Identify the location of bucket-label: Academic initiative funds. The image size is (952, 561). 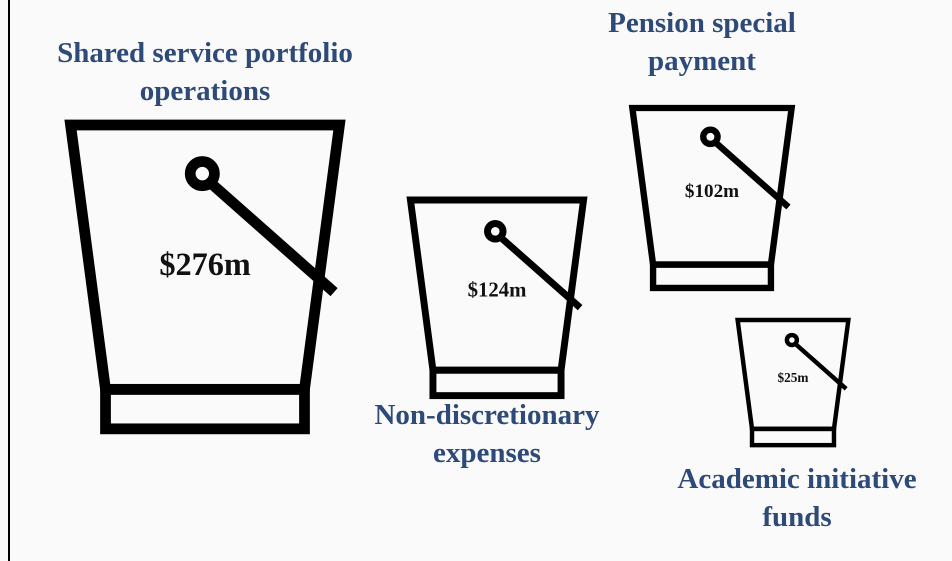
(797, 498).